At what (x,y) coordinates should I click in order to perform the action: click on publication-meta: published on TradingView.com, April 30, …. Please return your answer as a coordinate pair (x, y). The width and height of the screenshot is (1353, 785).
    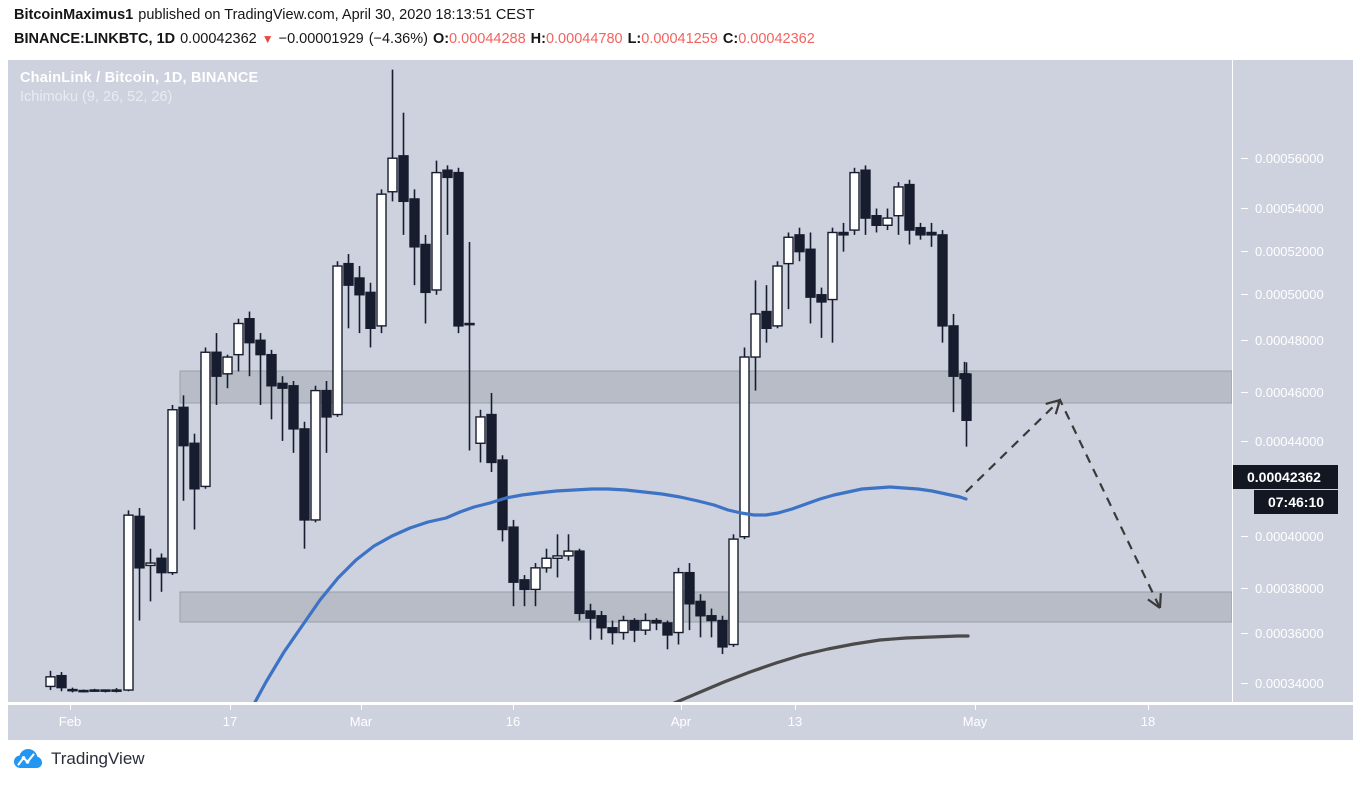
    Looking at the image, I should click on (336, 15).